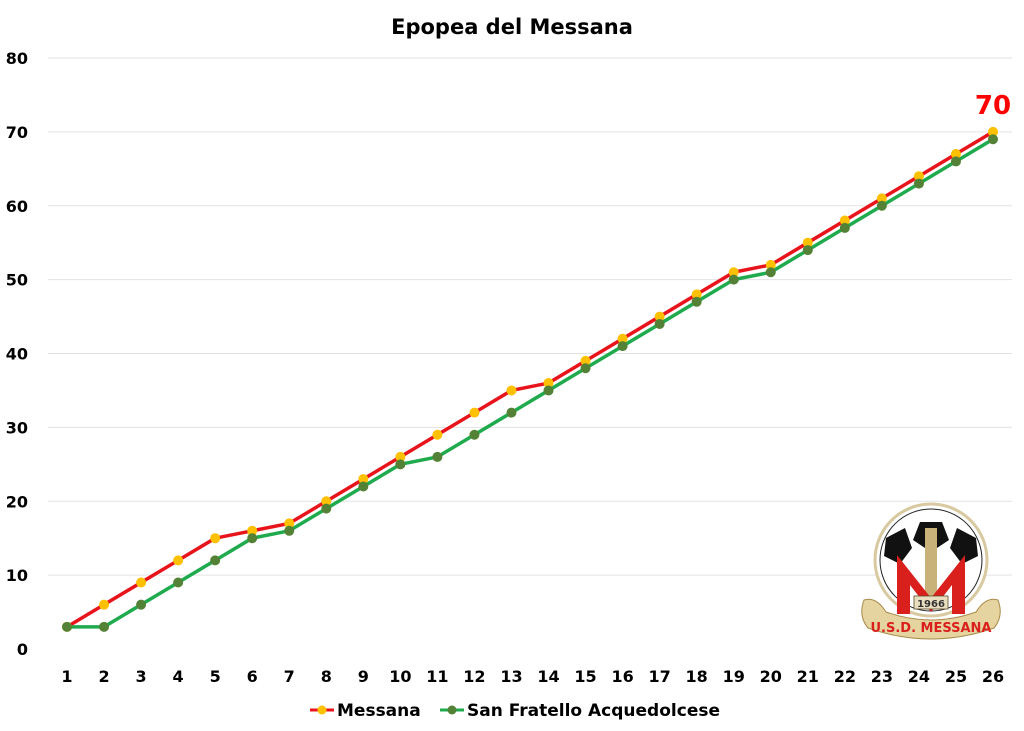 The width and height of the screenshot is (1024, 731). What do you see at coordinates (17, 427) in the screenshot?
I see `y-tick-label: 30` at bounding box center [17, 427].